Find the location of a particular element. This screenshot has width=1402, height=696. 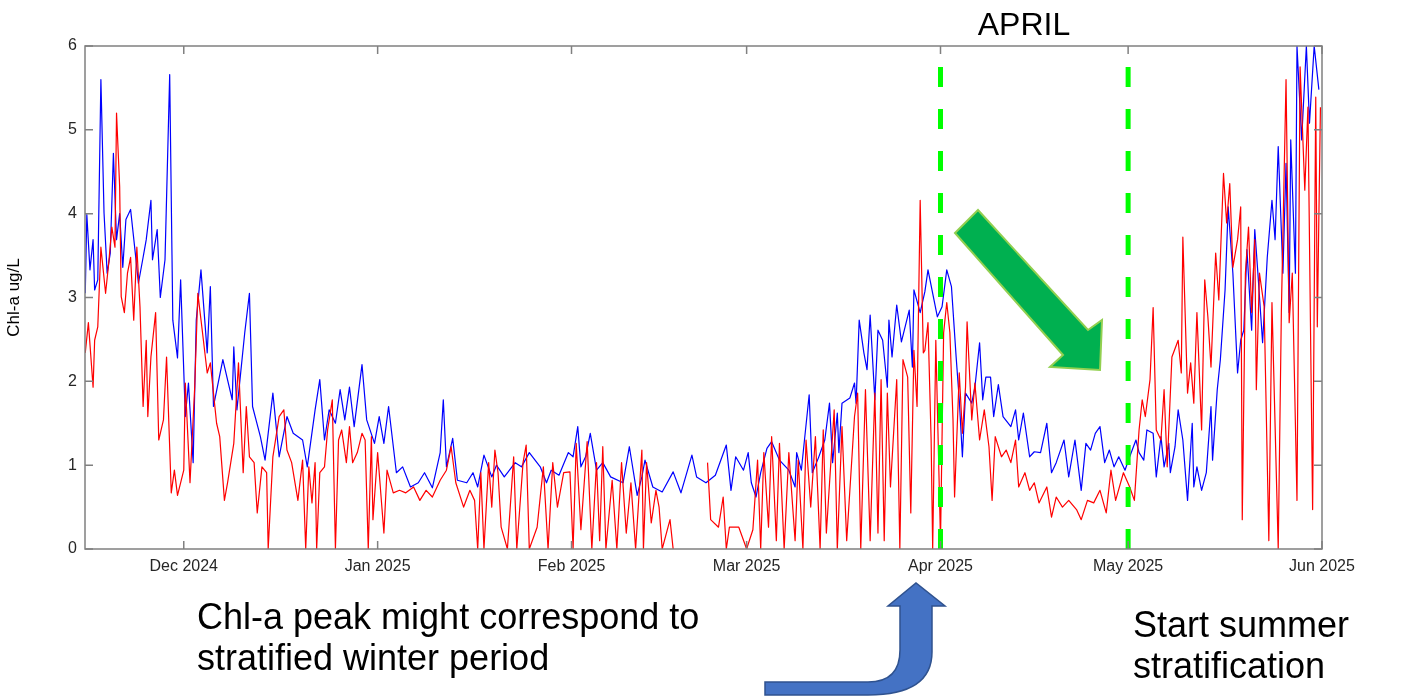

y-axis-title: Chl-a ug/L is located at coordinates (13, 297).